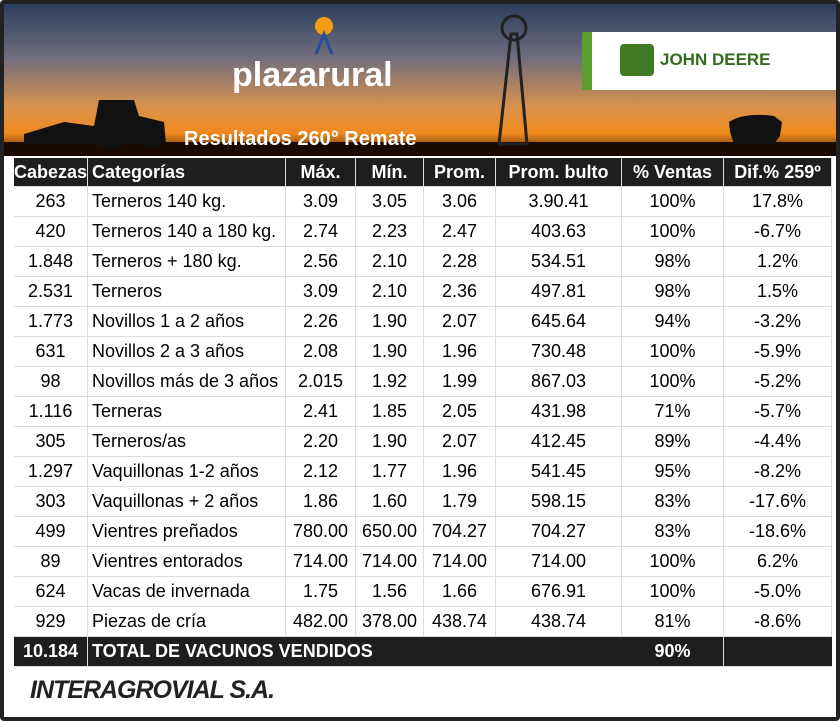  What do you see at coordinates (778, 441) in the screenshot?
I see `cell: -4.4%` at bounding box center [778, 441].